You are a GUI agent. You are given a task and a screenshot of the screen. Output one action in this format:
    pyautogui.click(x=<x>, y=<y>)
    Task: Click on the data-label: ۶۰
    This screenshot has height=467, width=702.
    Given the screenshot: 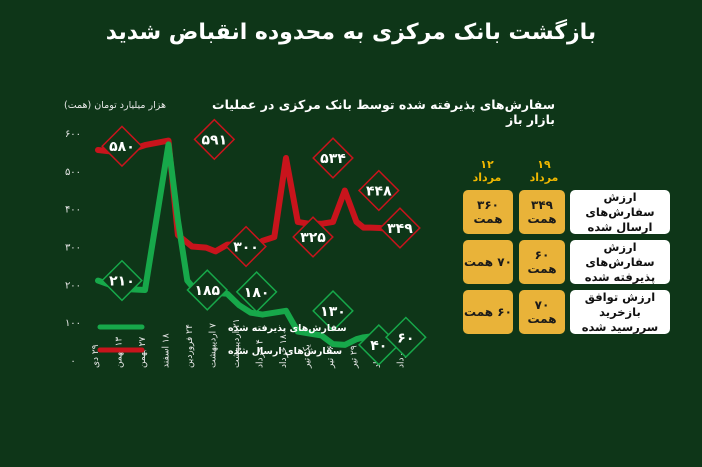 What is the action you would take?
    pyautogui.click(x=405, y=338)
    